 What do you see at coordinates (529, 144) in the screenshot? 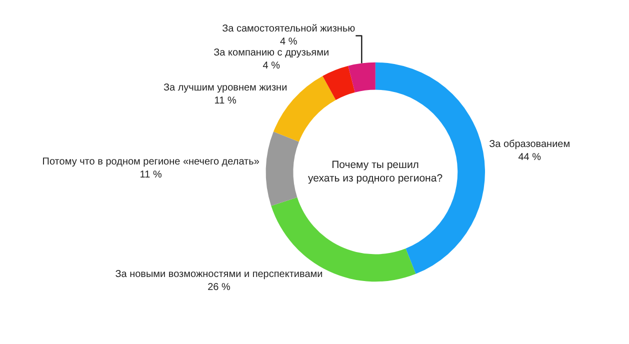
I see `slice-label: За образованием` at bounding box center [529, 144].